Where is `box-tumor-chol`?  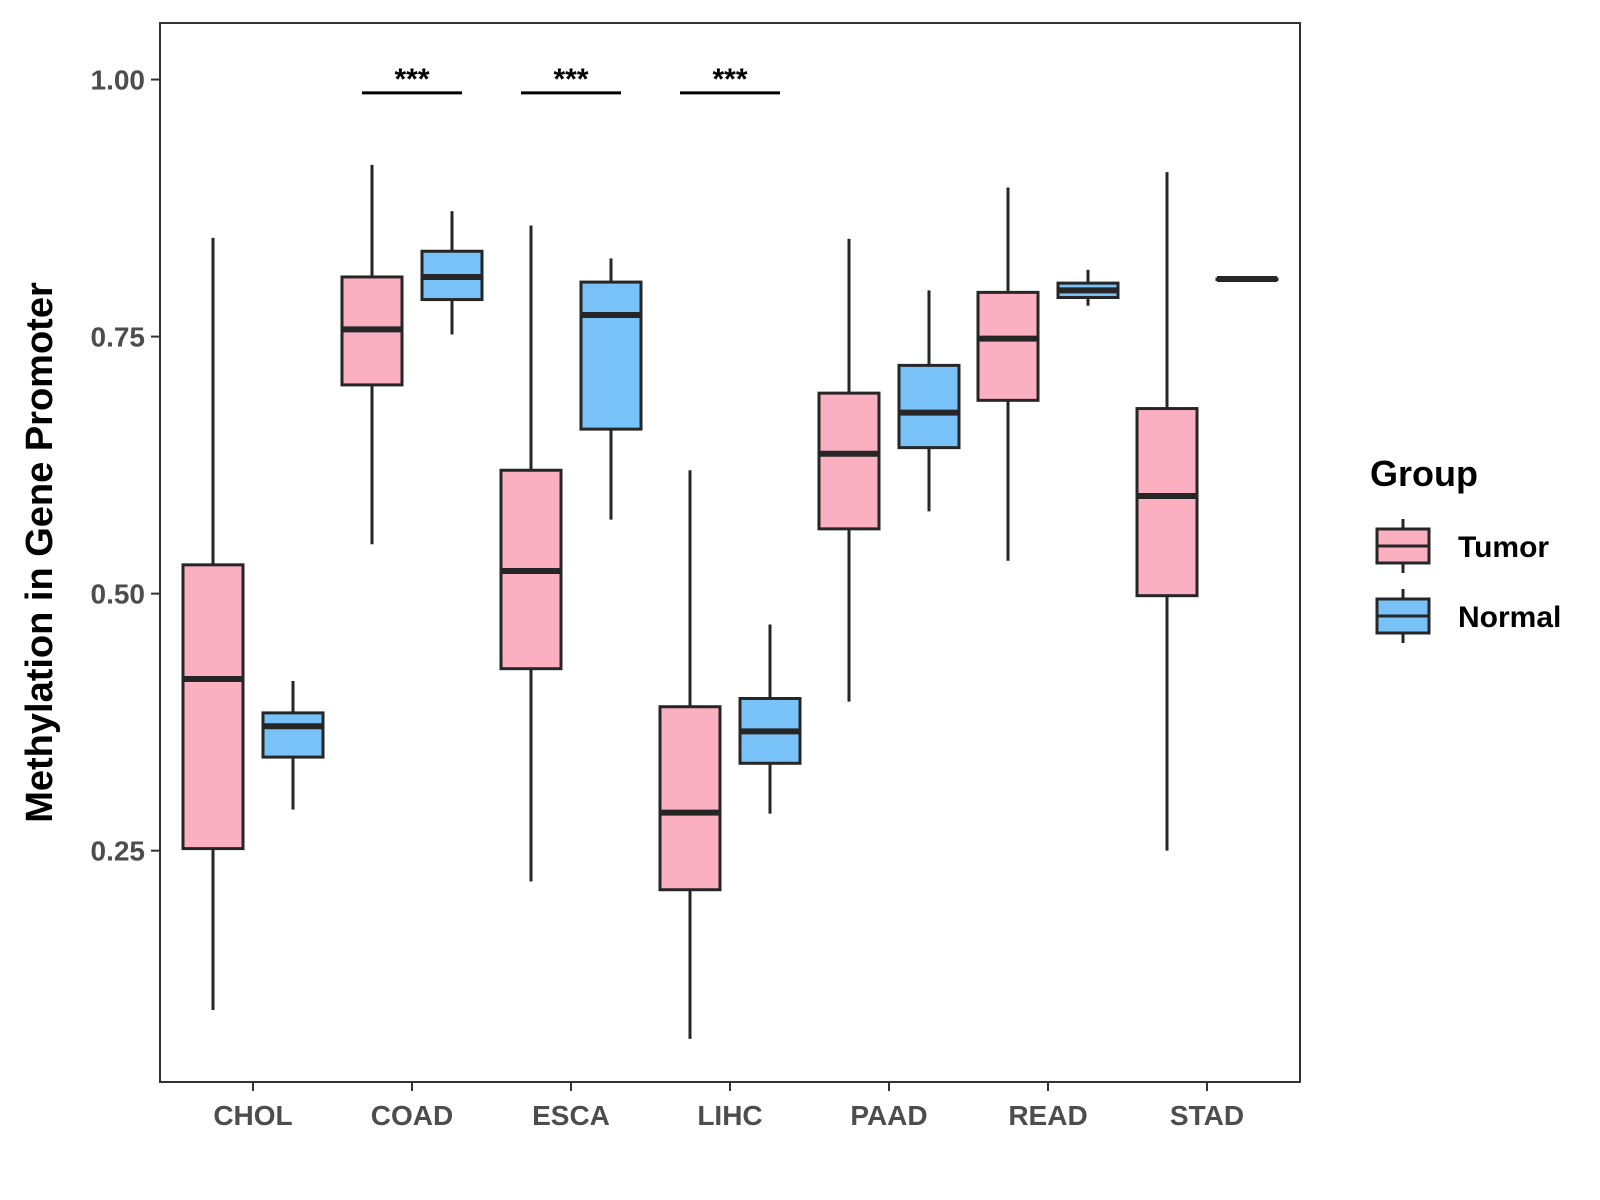 box-tumor-chol is located at coordinates (213, 624).